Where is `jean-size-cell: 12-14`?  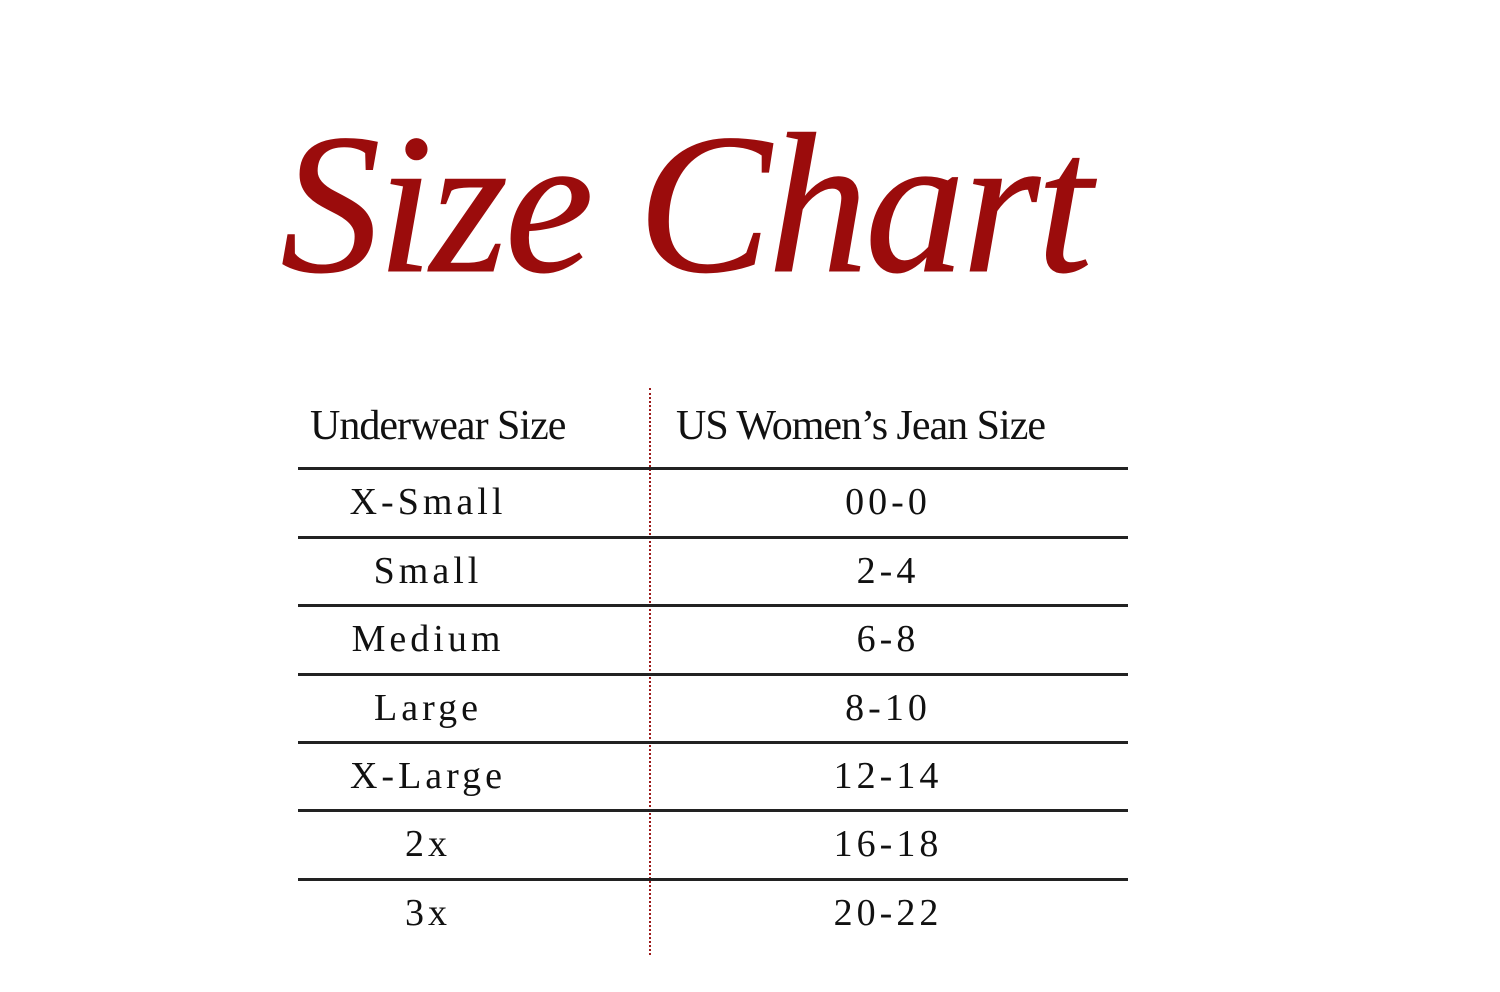 jean-size-cell: 12-14 is located at coordinates (888, 776).